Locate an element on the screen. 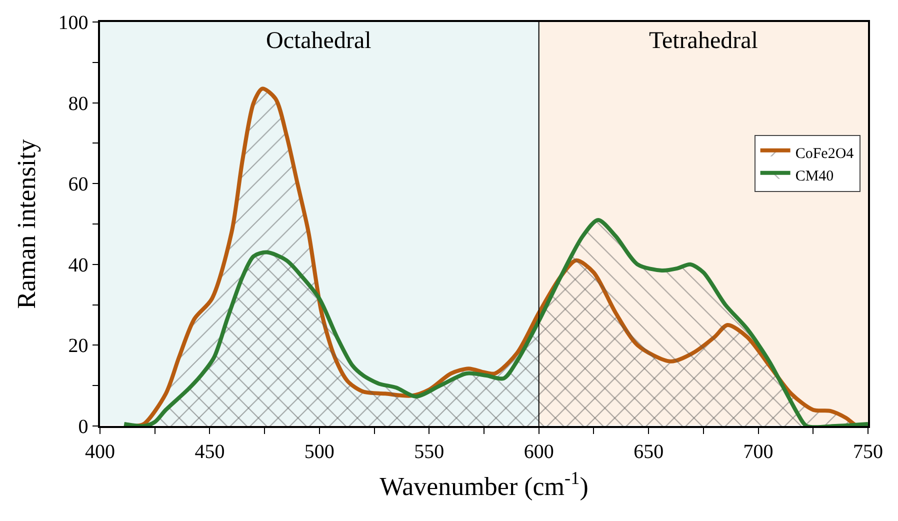  y-tick-label: 0 is located at coordinates (83, 427).